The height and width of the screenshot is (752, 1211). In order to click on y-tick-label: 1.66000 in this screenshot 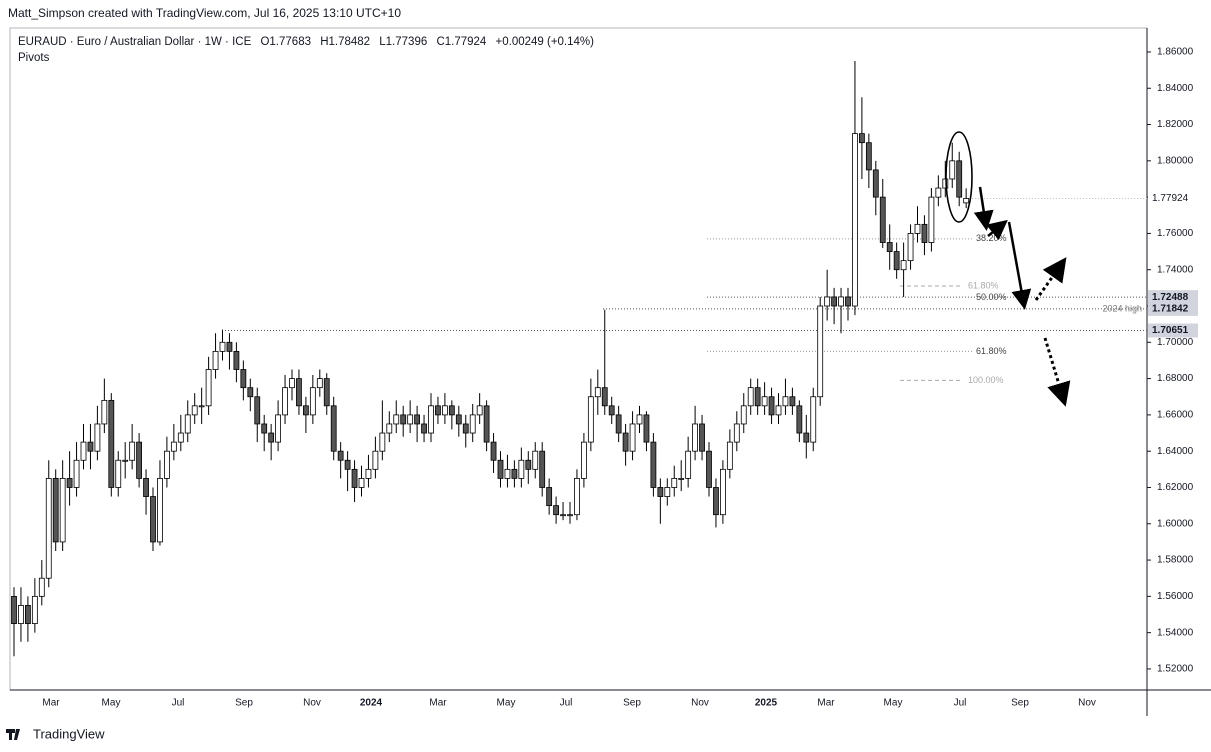, I will do `click(1175, 415)`.